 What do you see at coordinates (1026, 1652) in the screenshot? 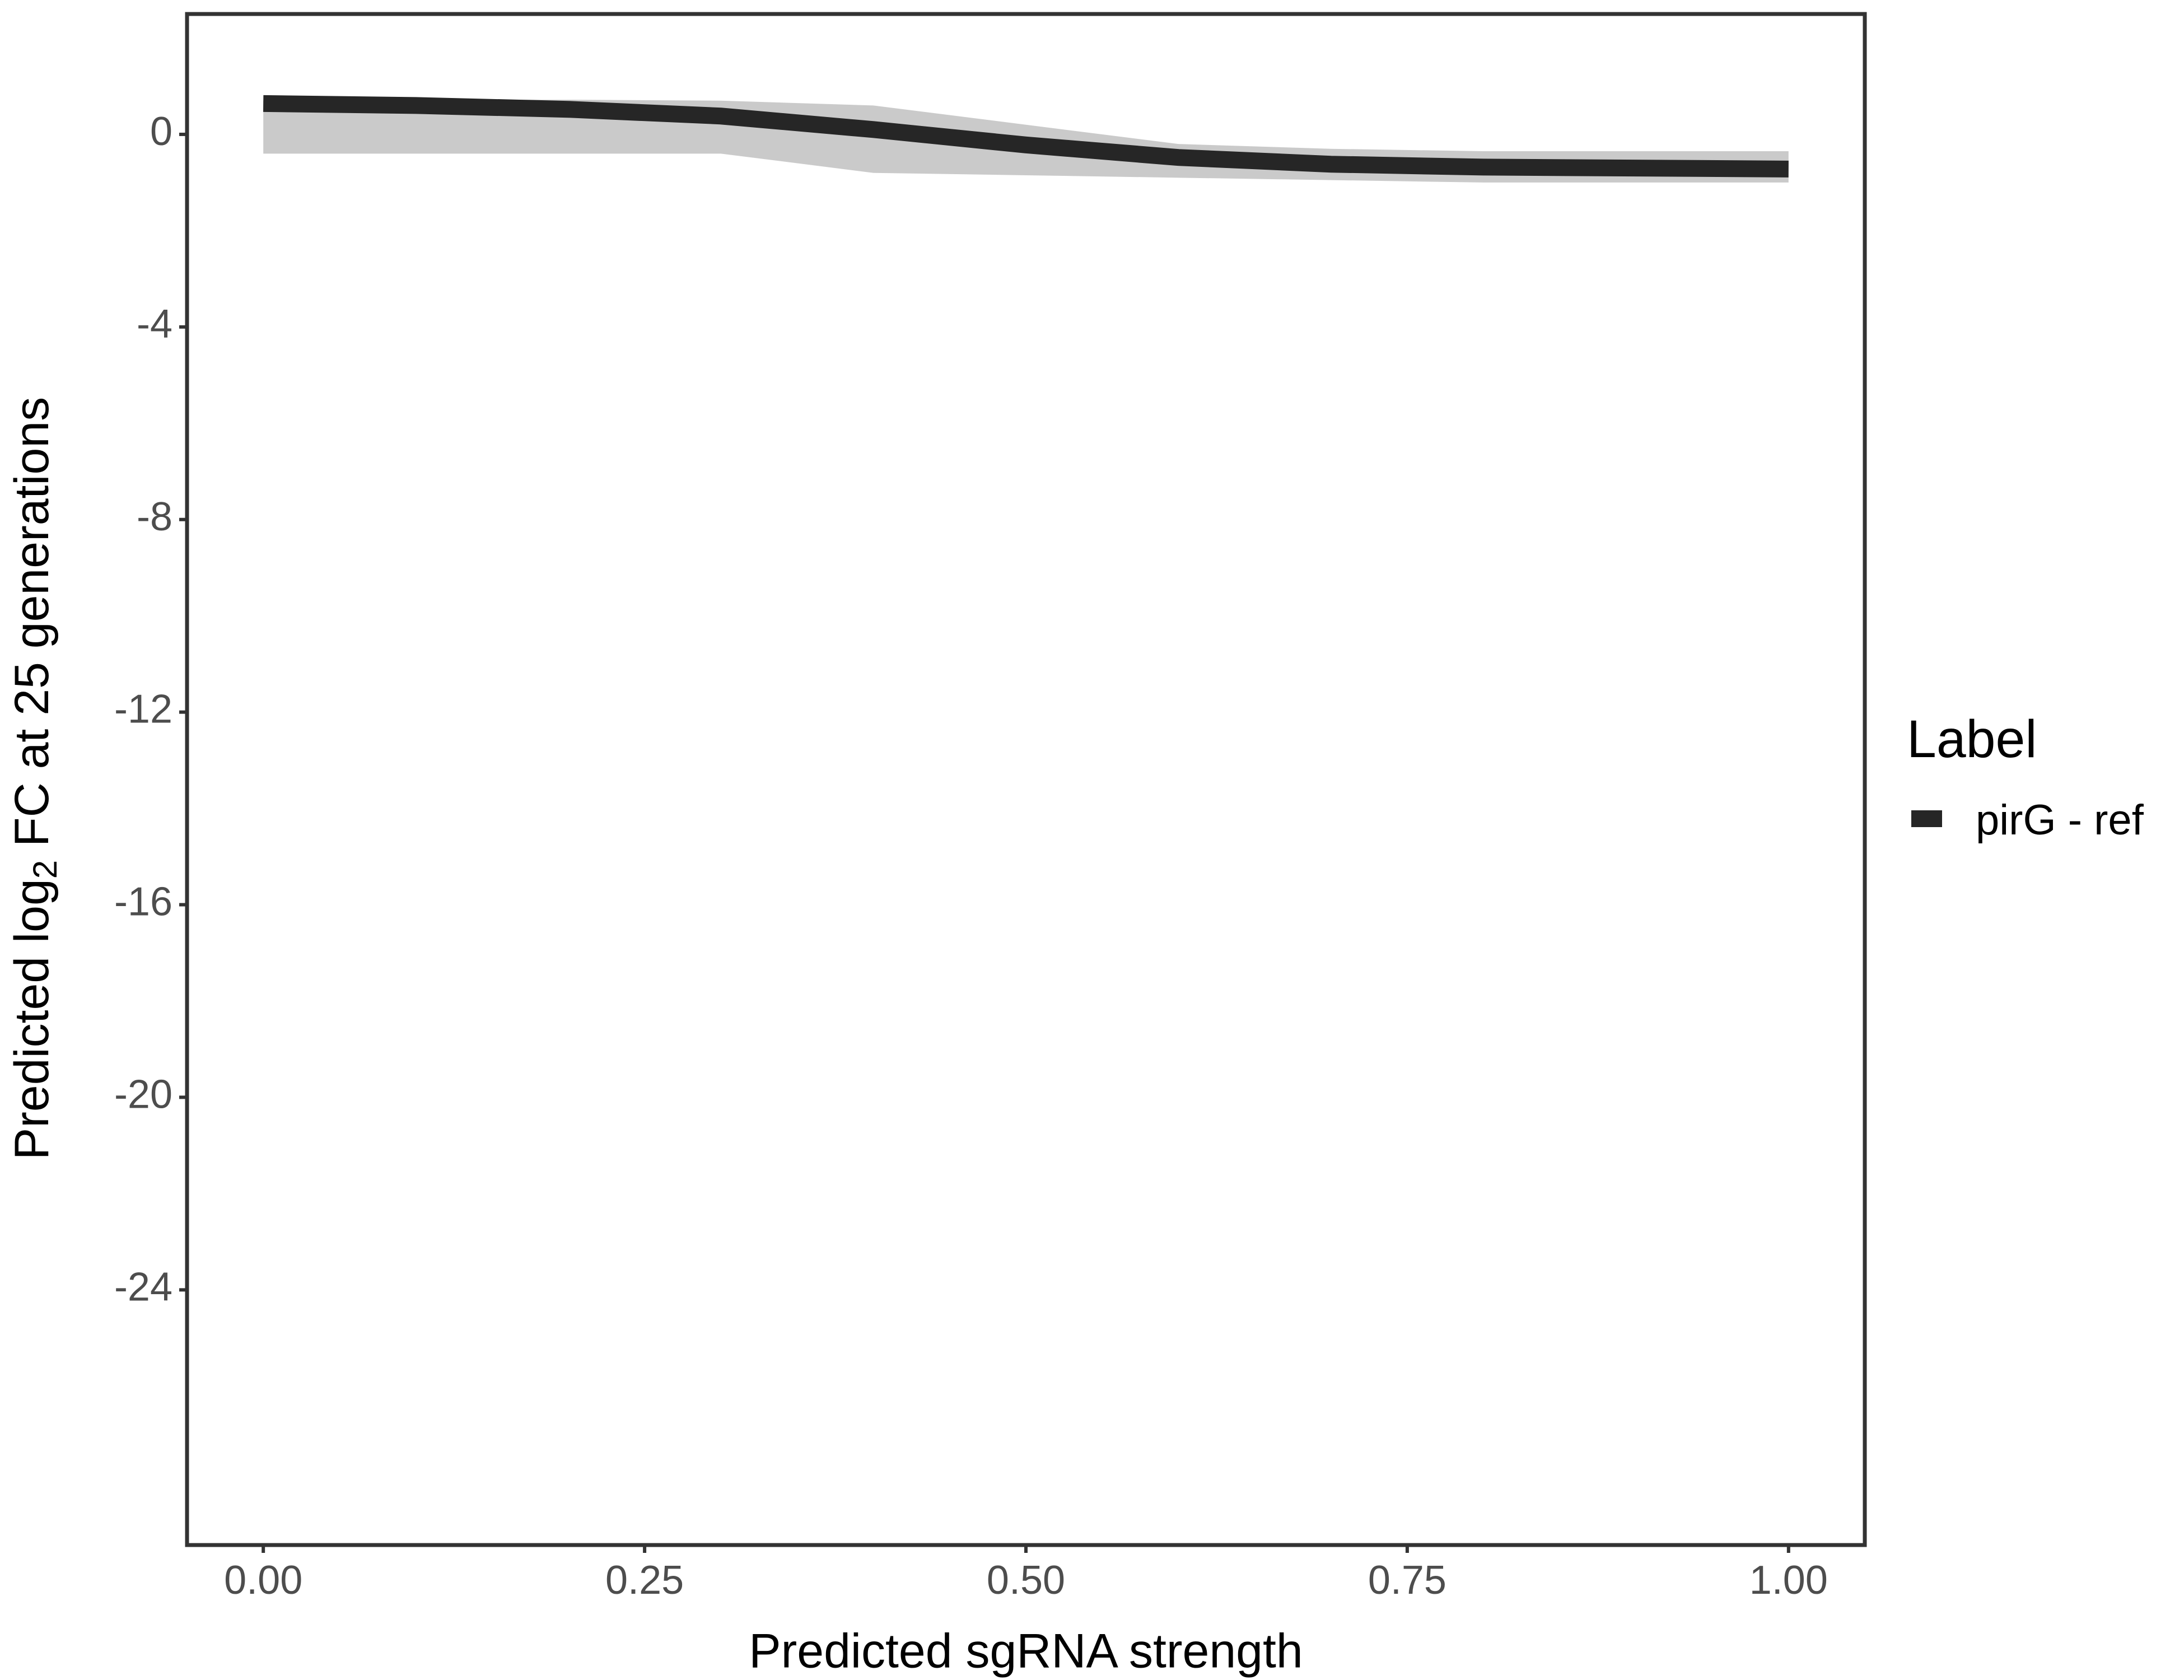
I see `x-axis-title: Predicted sgRNA strength` at bounding box center [1026, 1652].